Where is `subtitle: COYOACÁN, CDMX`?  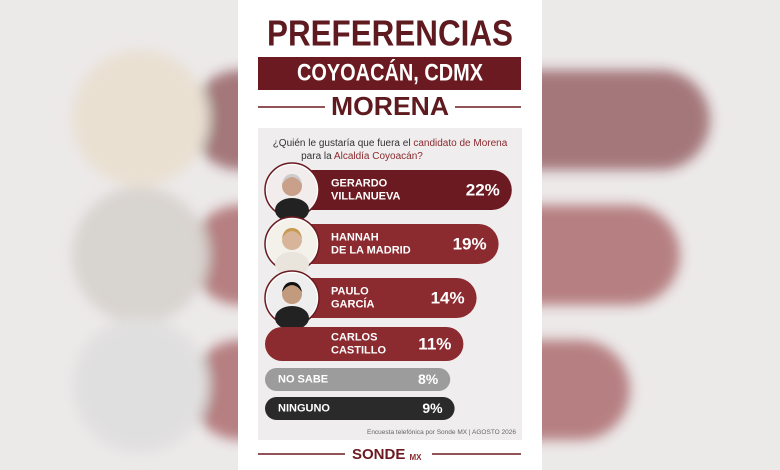 subtitle: COYOACÁN, CDMX is located at coordinates (390, 72).